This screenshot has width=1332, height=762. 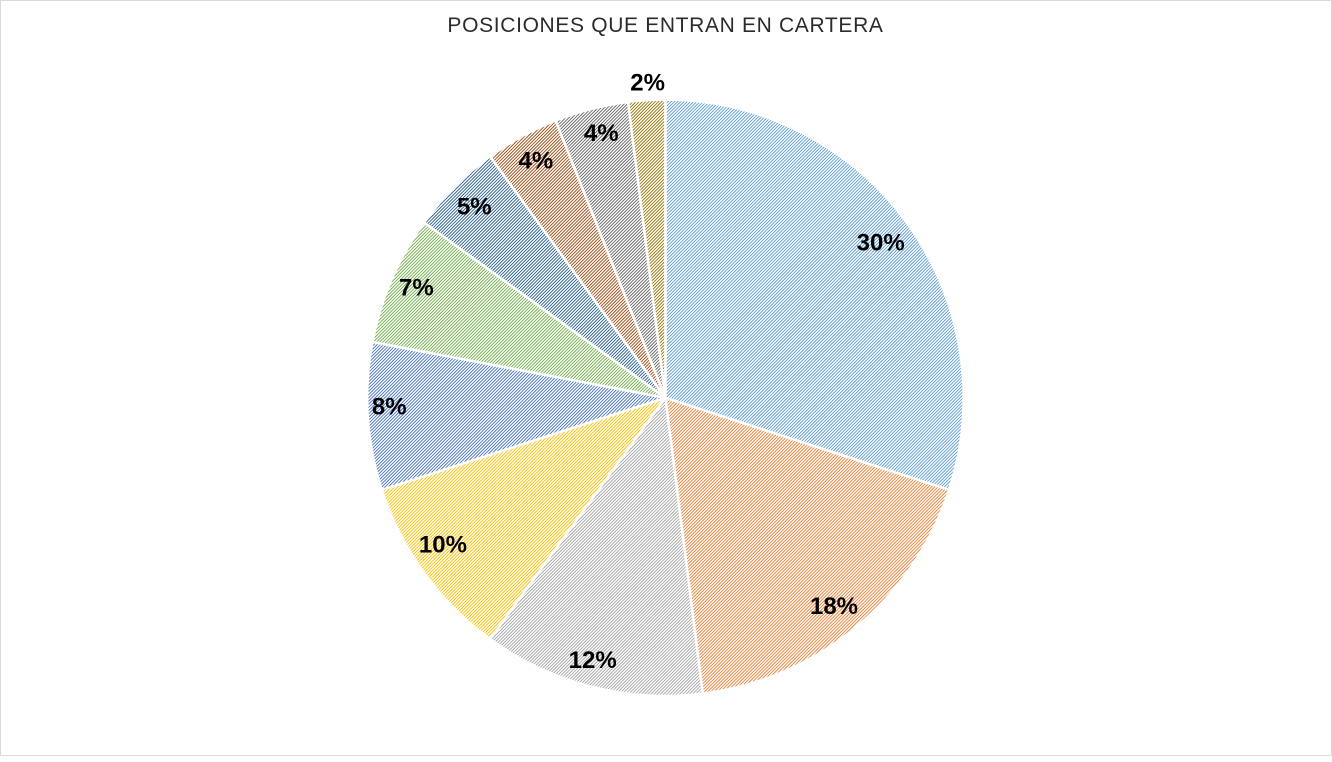 What do you see at coordinates (881, 242) in the screenshot?
I see `svg-text: 30%` at bounding box center [881, 242].